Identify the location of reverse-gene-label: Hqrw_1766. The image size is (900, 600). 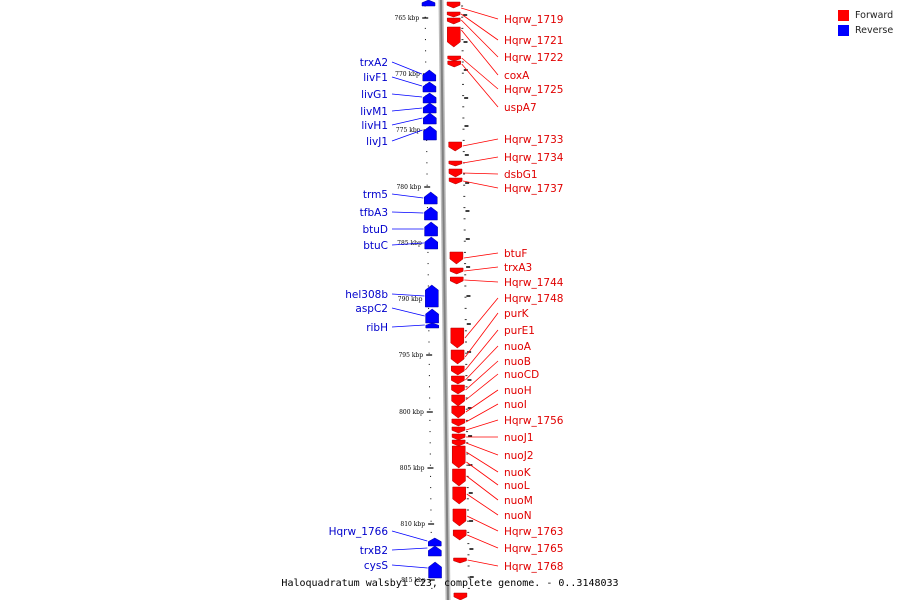
(359, 532).